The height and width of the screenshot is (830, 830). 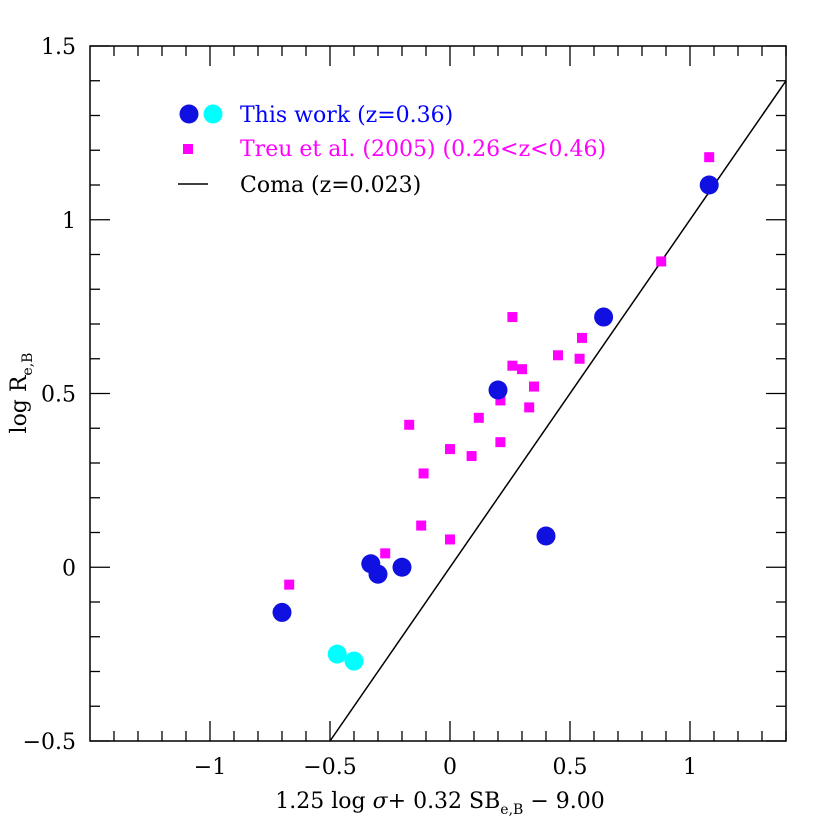 What do you see at coordinates (213, 114) in the screenshot?
I see `legend-marker-this-work-cyan` at bounding box center [213, 114].